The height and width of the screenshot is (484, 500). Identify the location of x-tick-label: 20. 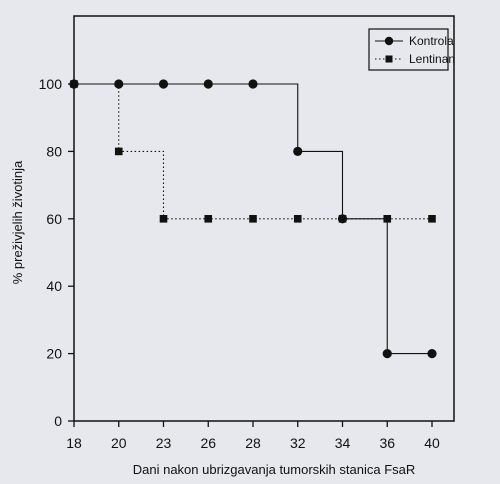
(119, 443).